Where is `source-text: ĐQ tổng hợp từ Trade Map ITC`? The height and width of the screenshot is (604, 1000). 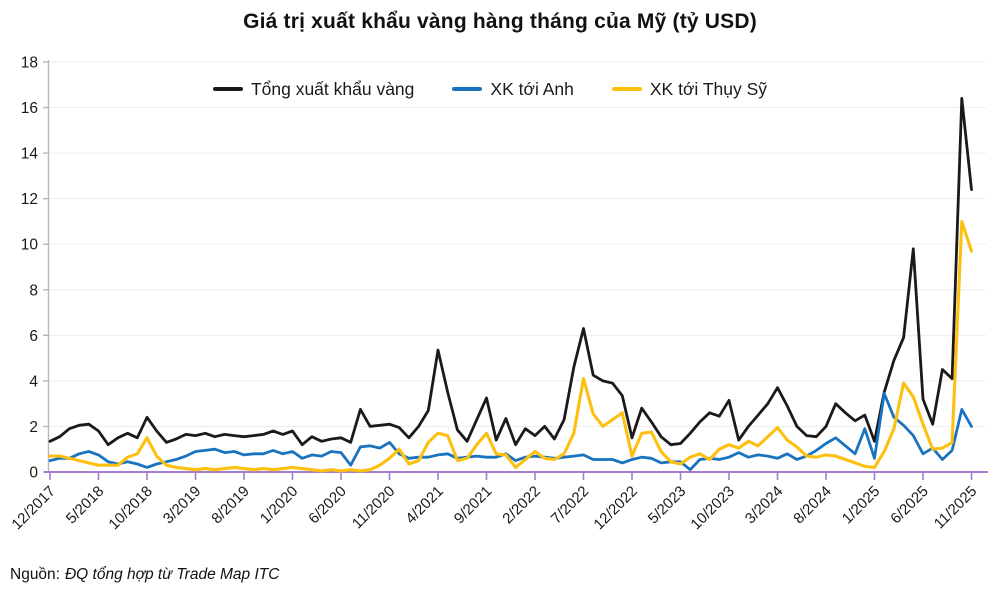 source-text: ĐQ tổng hợp từ Trade Map ITC is located at coordinates (172, 574).